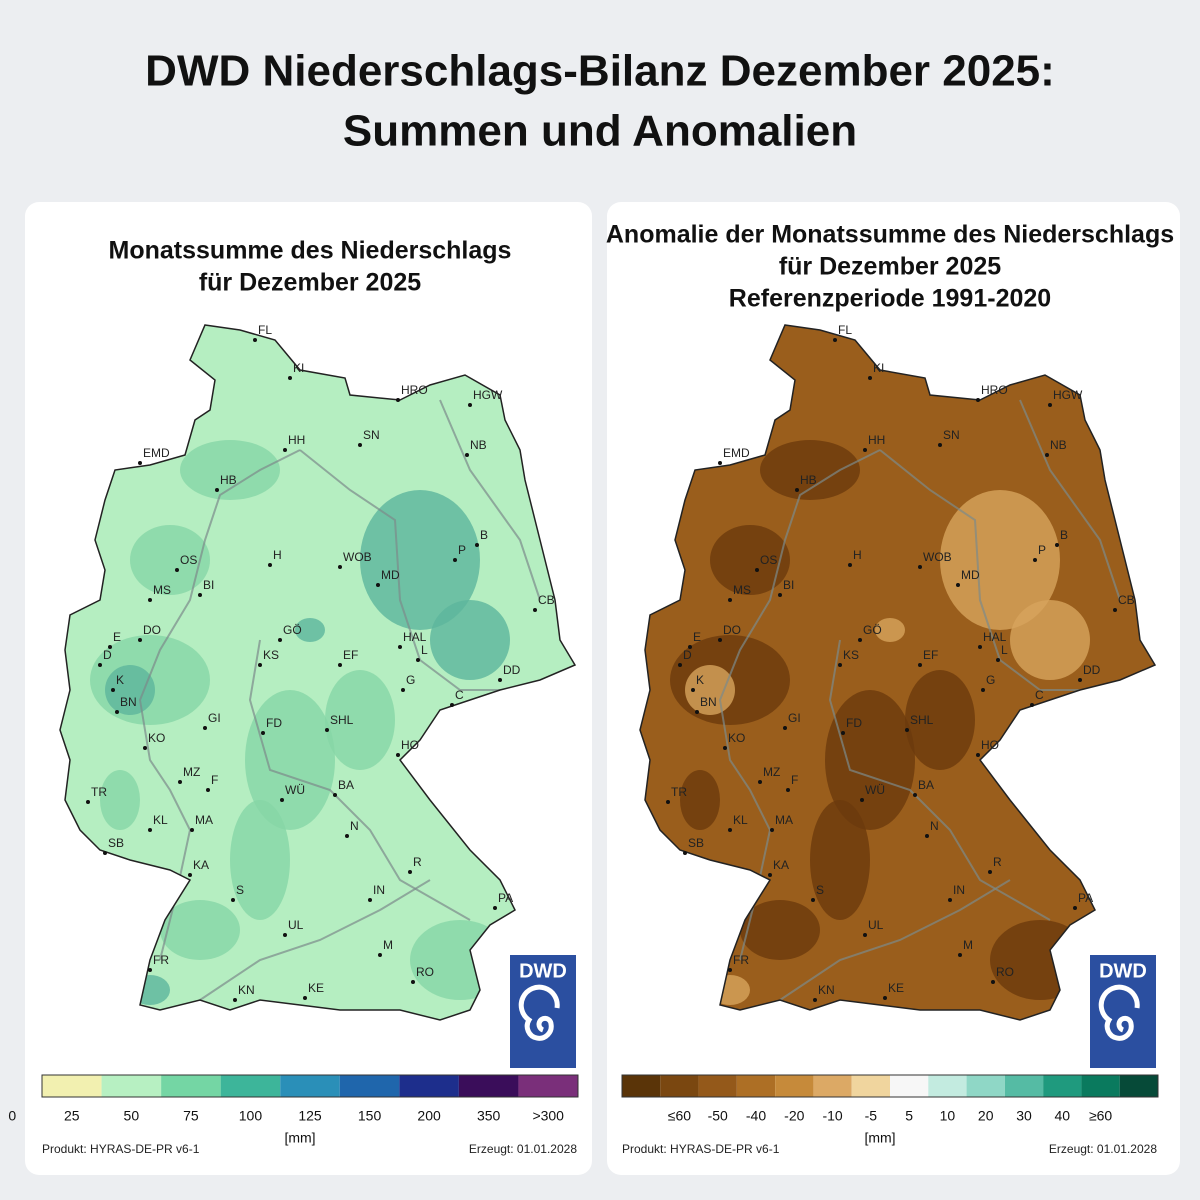 The height and width of the screenshot is (1200, 1200). Describe the element at coordinates (310, 1086) in the screenshot. I see `legend-frame` at that location.